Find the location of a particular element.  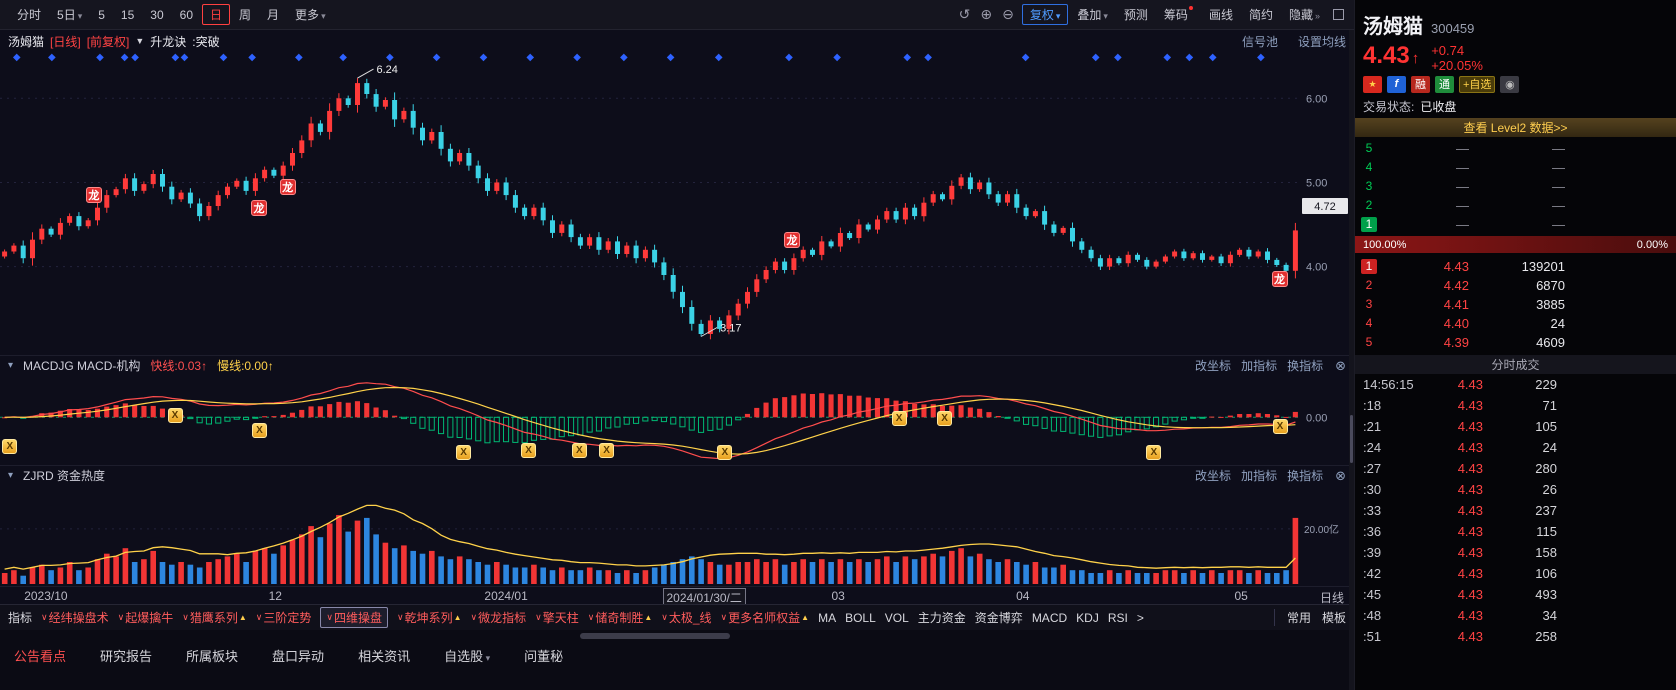

macd-indicator-name: MACDJG MACD-机构 is located at coordinates (82, 366).